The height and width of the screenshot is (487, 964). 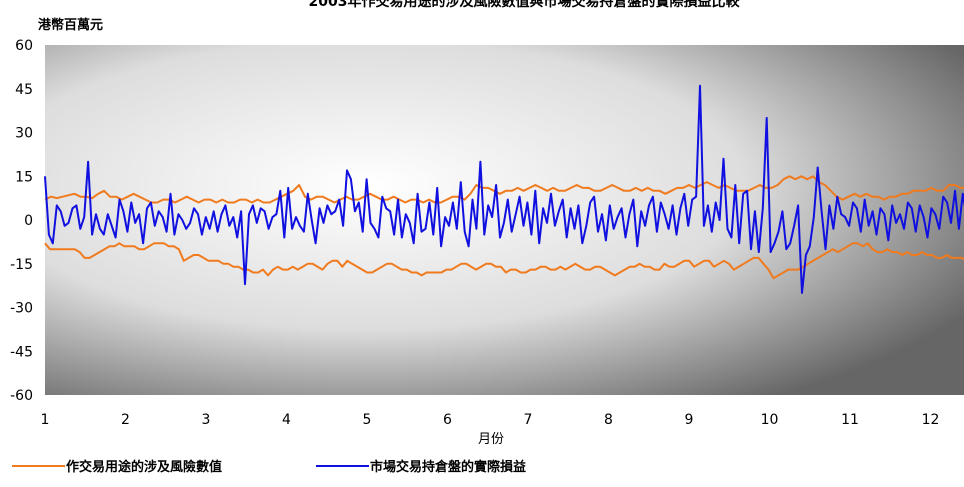 What do you see at coordinates (504, 261) in the screenshot?
I see `var-lower-line` at bounding box center [504, 261].